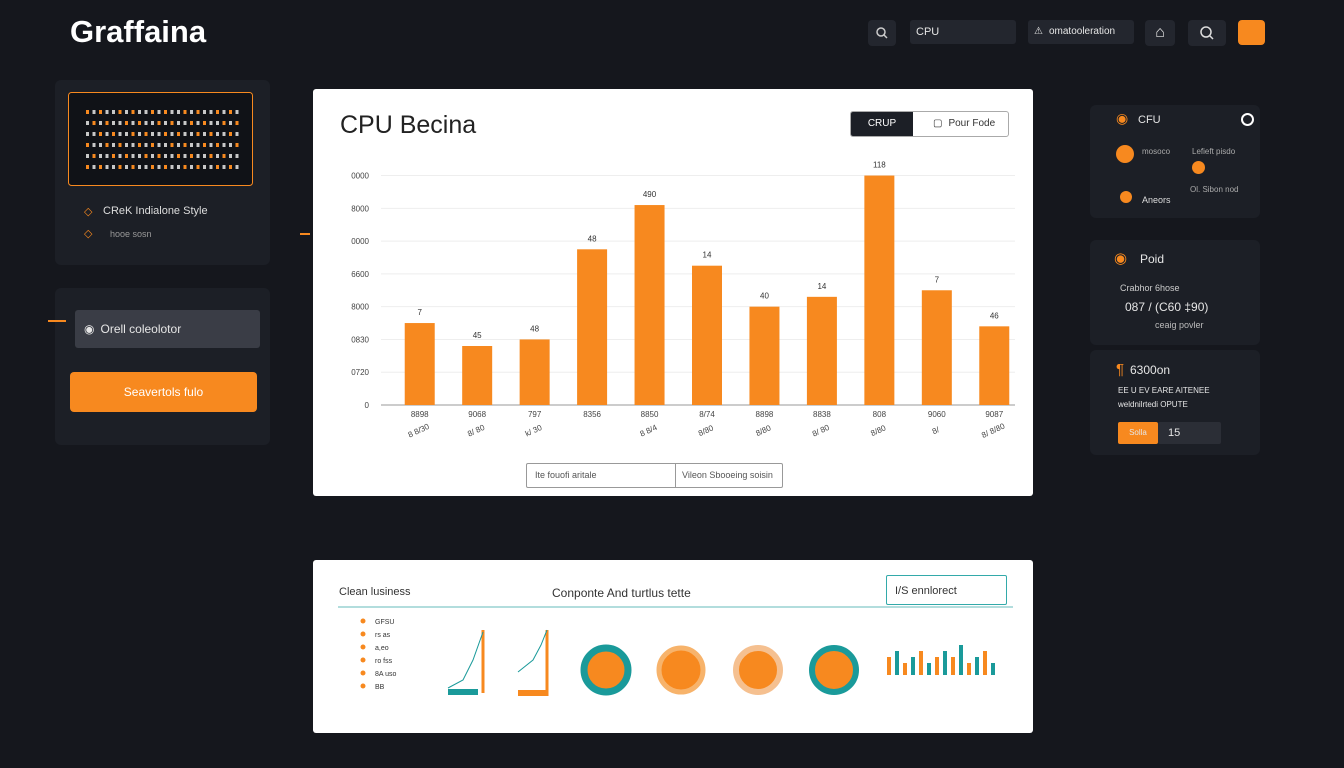 This screenshot has height=768, width=1344. Describe the element at coordinates (1207, 33) in the screenshot. I see `search-icon-button` at that location.